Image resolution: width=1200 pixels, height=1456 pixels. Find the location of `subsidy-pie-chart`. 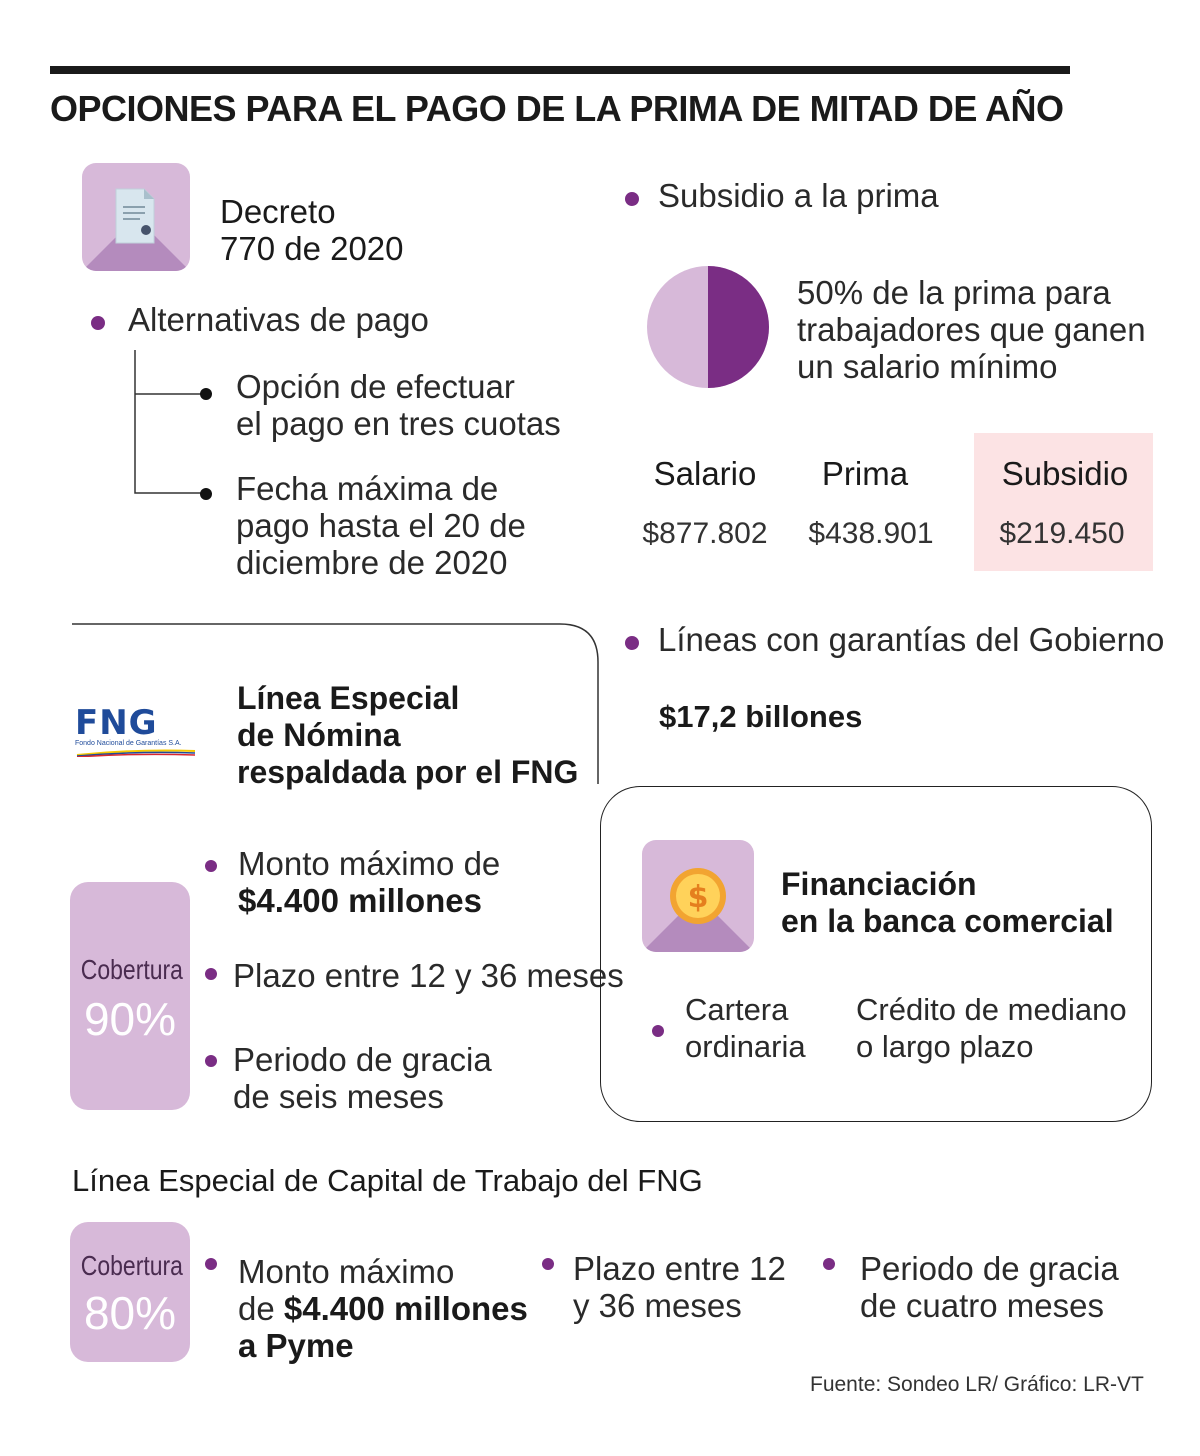

subsidy-pie-chart is located at coordinates (708, 327).